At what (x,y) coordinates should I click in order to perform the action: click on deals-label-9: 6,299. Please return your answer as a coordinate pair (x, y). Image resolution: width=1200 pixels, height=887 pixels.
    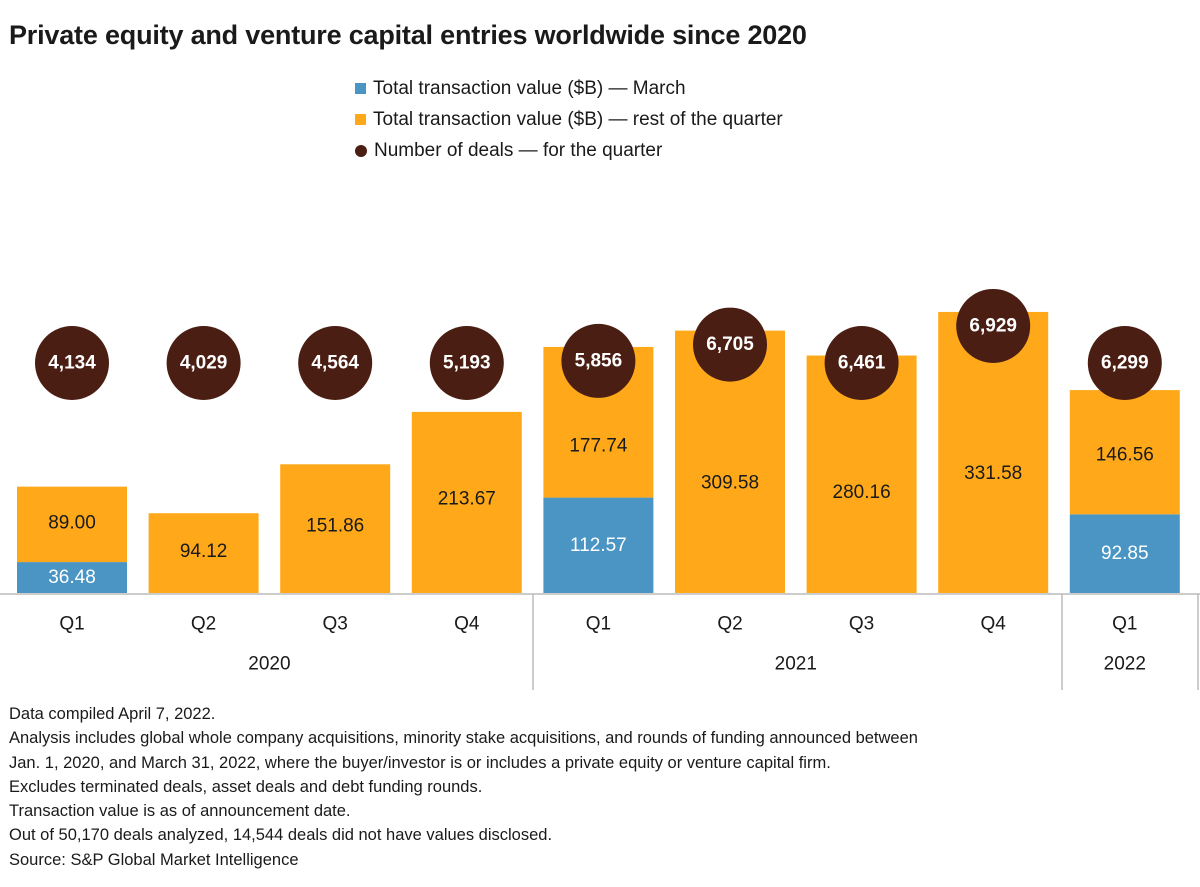
    Looking at the image, I should click on (1125, 363).